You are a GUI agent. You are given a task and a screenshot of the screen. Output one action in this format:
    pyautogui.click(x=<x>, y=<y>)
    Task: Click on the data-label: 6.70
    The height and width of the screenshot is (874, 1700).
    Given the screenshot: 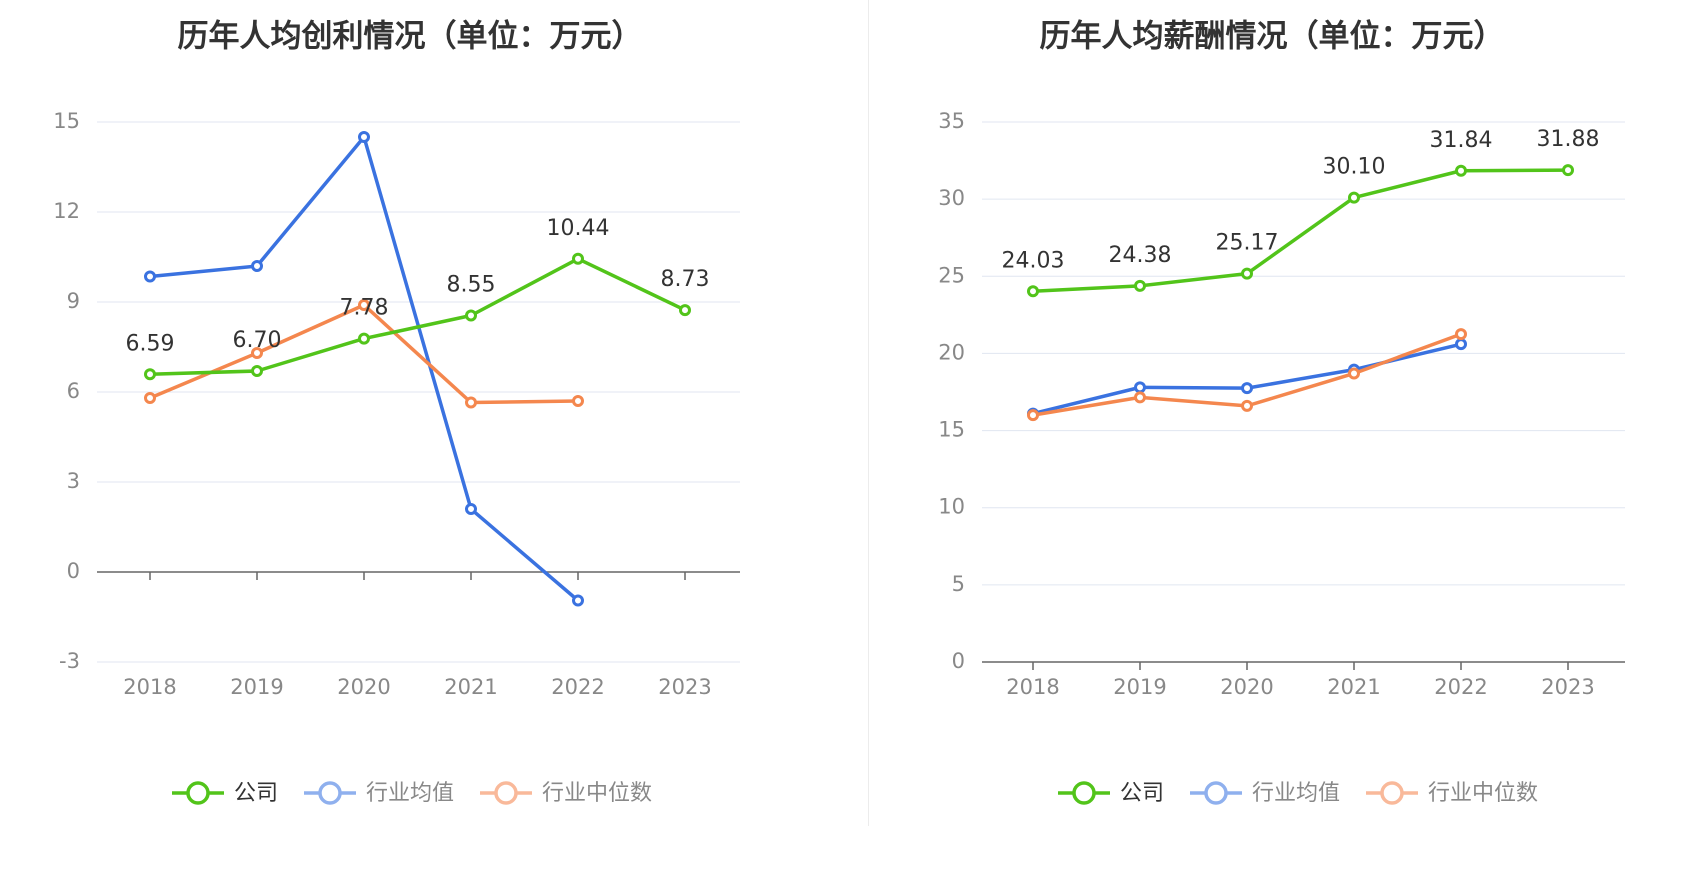 What is the action you would take?
    pyautogui.click(x=257, y=340)
    